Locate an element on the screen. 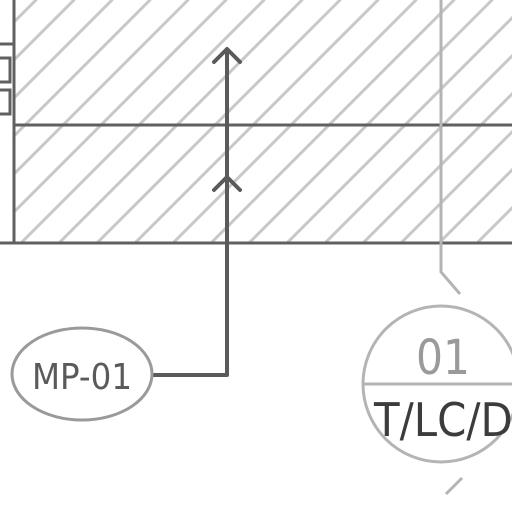  material-leader is located at coordinates (196, 212).